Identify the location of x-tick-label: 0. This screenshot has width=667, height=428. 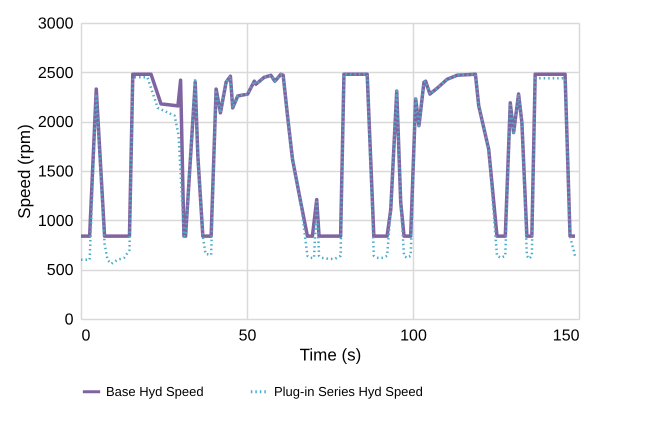
(86, 336).